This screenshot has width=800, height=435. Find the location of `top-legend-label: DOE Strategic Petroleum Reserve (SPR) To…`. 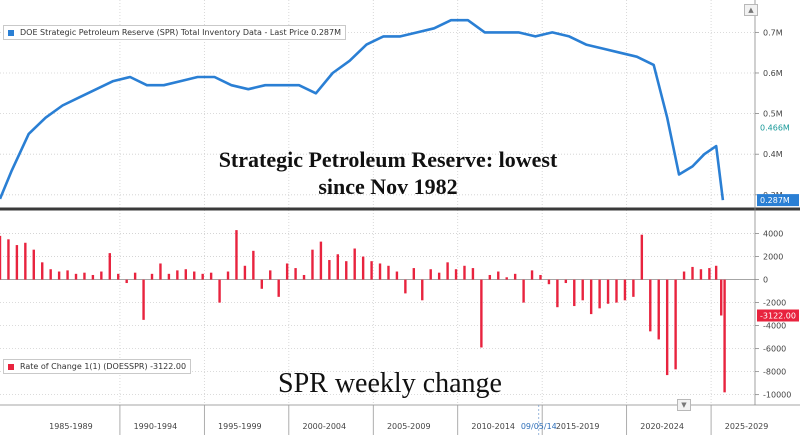

top-legend-label: DOE Strategic Petroleum Reserve (SPR) To… is located at coordinates (180, 32).